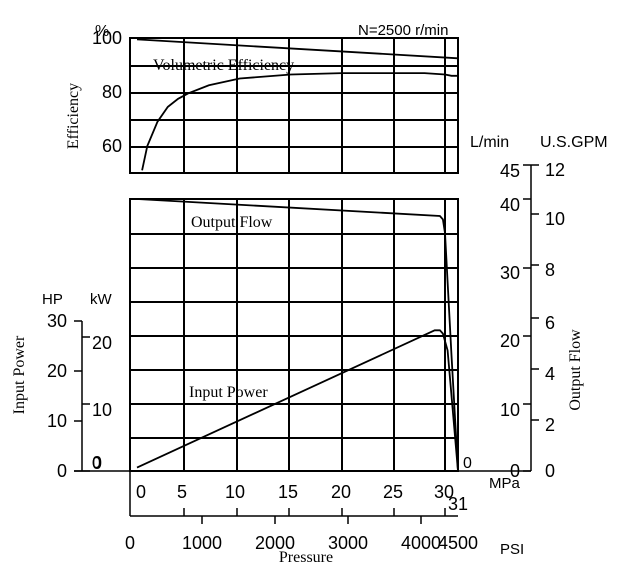 The image size is (625, 566). I want to click on efficiency-grid, so click(294, 105).